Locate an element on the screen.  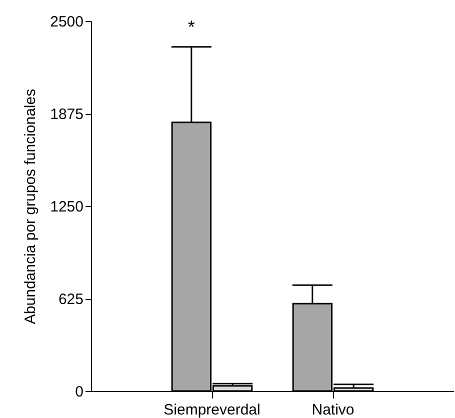
y-axis-title: Abundancia por grupos funcionales is located at coordinates (31, 206).